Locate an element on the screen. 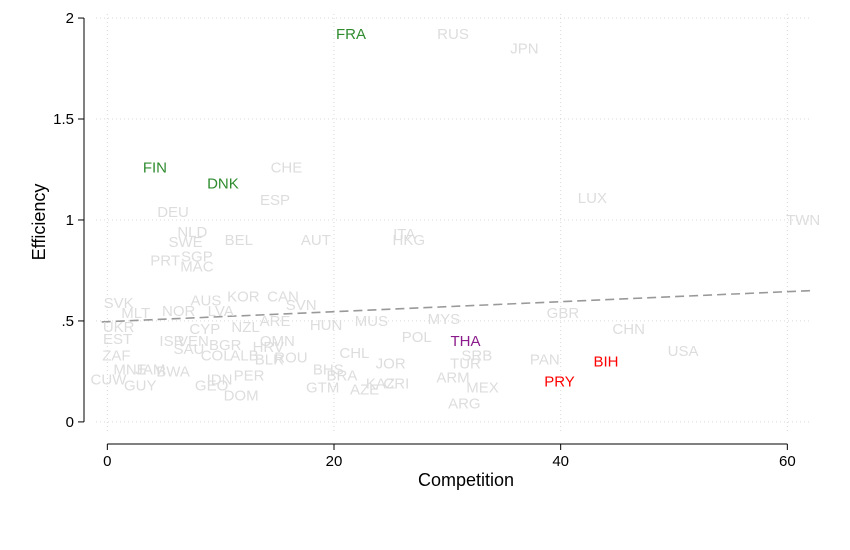 Image resolution: width=850 pixels, height=550 pixels. point-label-idn: IDN is located at coordinates (220, 379).